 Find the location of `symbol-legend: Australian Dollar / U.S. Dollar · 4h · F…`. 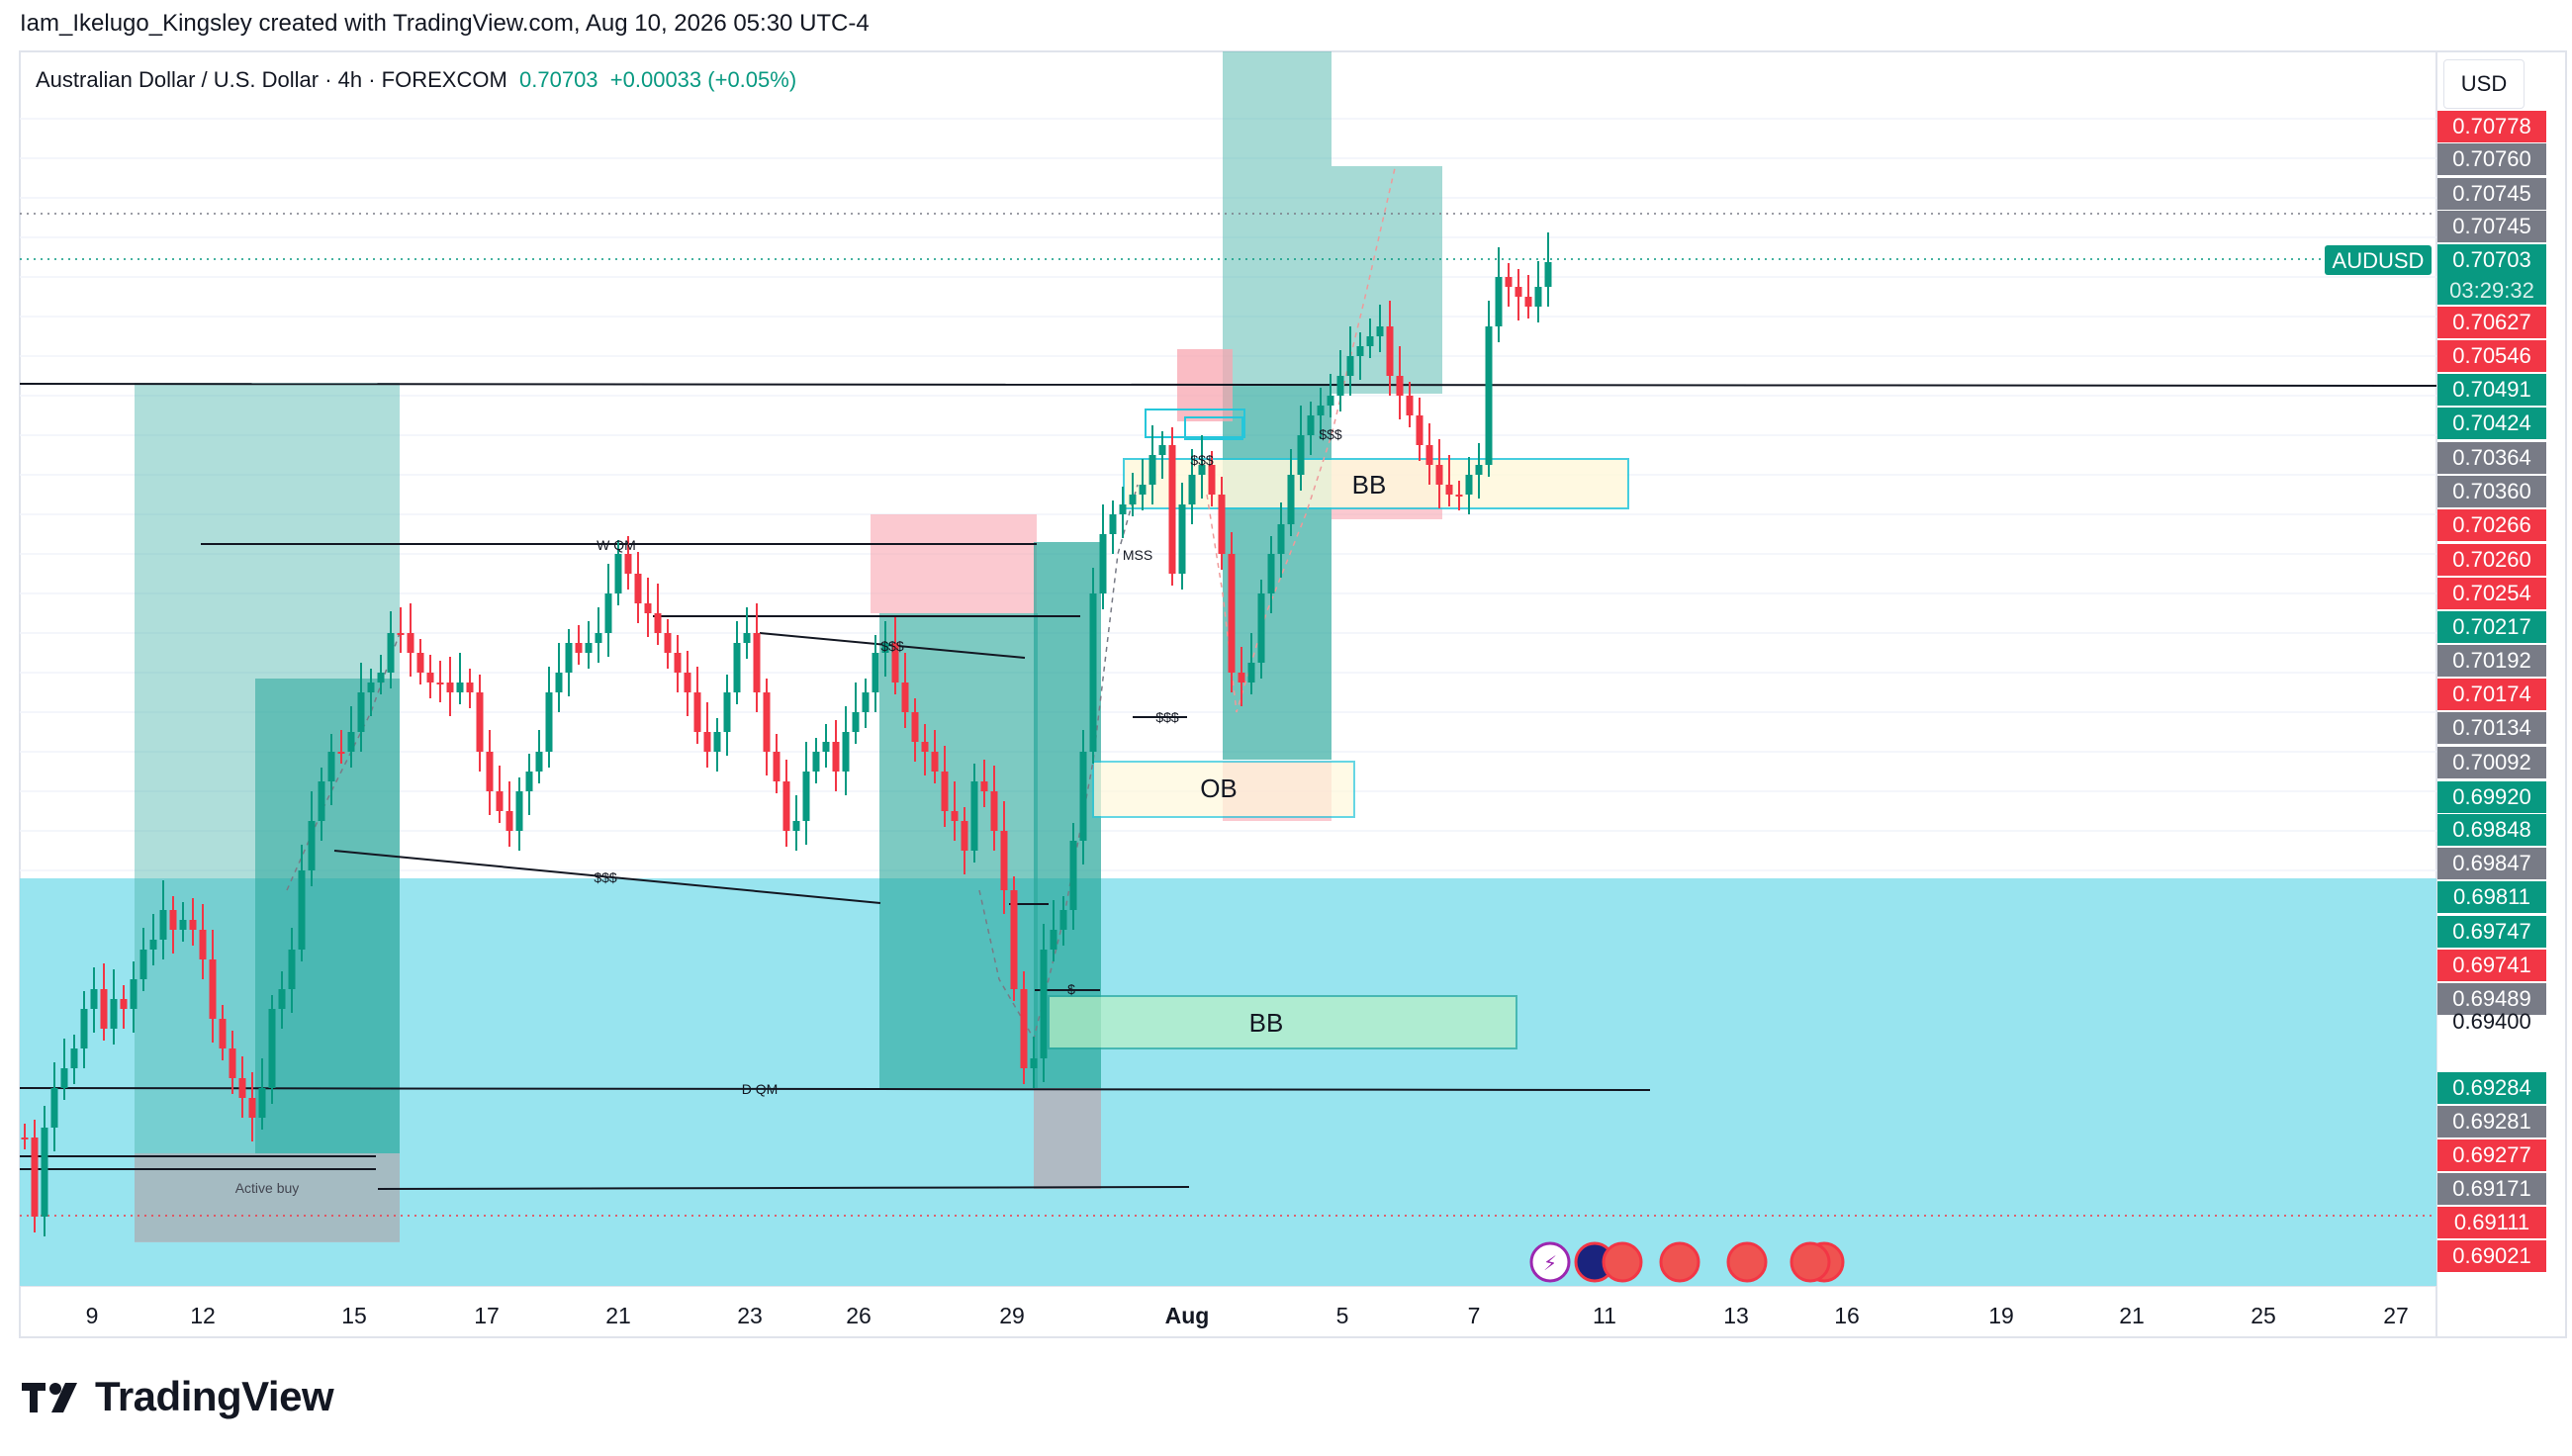

symbol-legend: Australian Dollar / U.S. Dollar · 4h · F… is located at coordinates (416, 80).